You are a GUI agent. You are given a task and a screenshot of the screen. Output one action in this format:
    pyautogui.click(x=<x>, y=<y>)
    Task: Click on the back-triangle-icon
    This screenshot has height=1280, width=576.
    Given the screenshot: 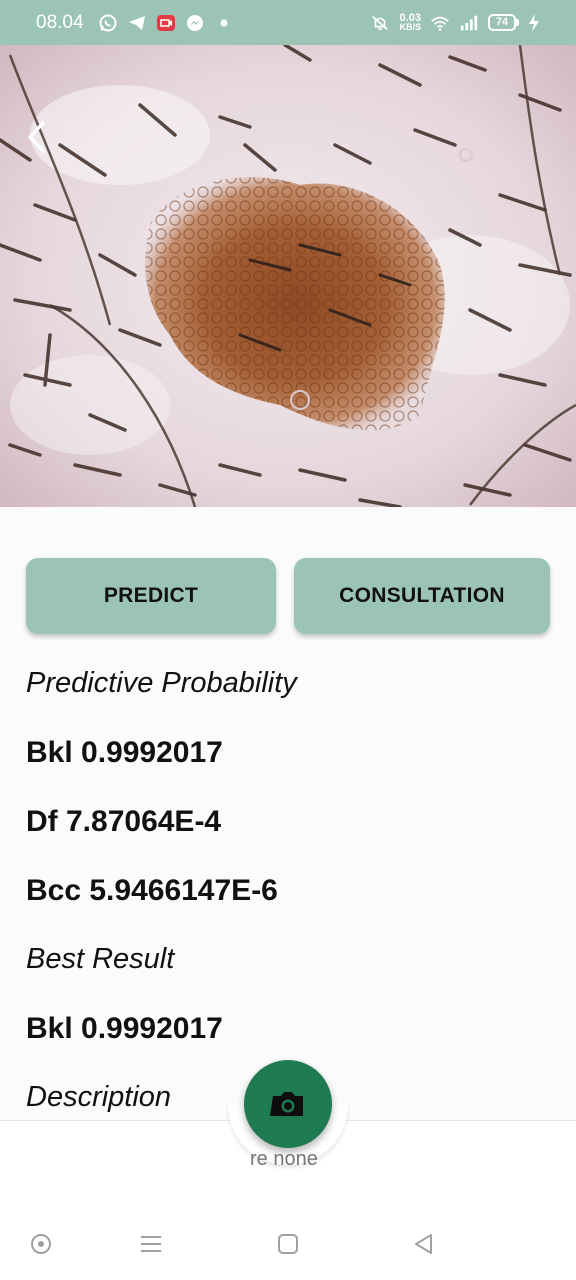 What is the action you would take?
    pyautogui.click(x=423, y=1244)
    